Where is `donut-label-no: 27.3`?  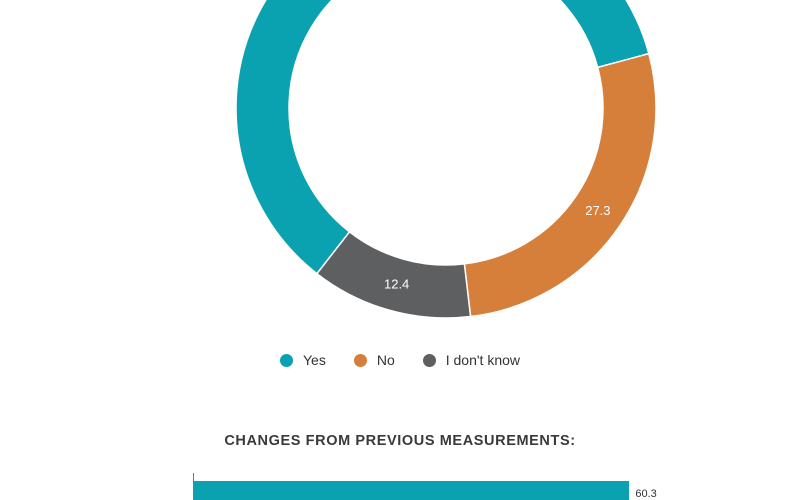 donut-label-no: 27.3 is located at coordinates (597, 210).